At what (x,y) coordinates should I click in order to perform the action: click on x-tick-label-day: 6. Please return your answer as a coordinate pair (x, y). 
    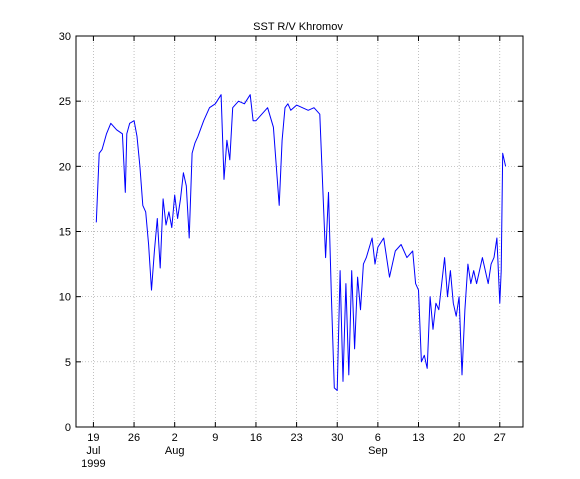
    Looking at the image, I should click on (378, 438).